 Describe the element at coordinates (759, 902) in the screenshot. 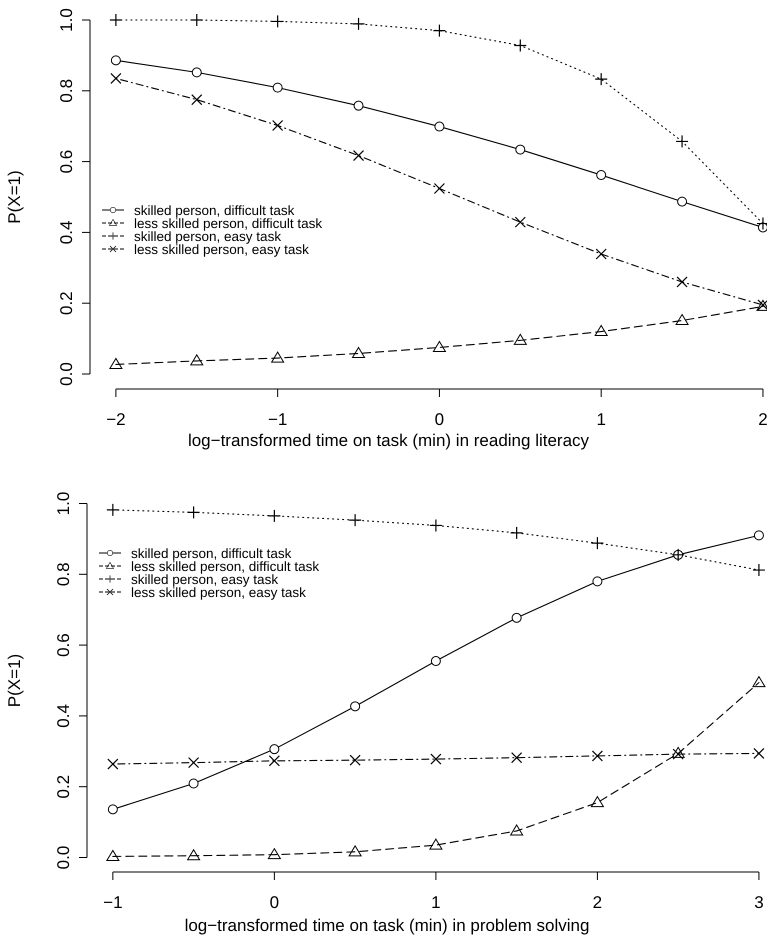

I see `x-tick-label: 3` at that location.